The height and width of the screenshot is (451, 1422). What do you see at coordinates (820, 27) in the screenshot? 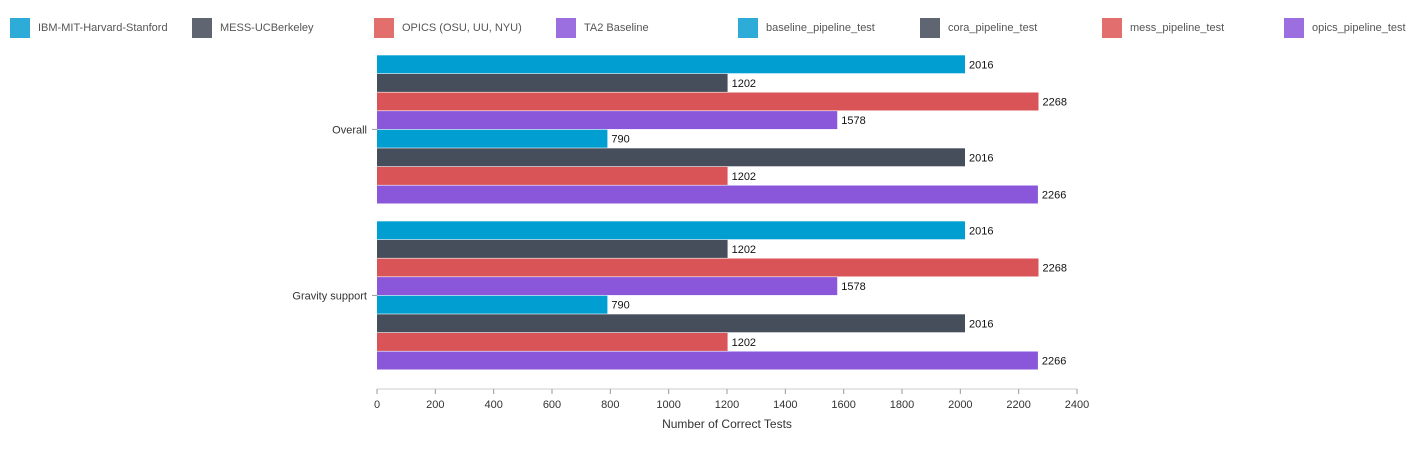
I see `legend-label: baseline_pipeline_test` at bounding box center [820, 27].